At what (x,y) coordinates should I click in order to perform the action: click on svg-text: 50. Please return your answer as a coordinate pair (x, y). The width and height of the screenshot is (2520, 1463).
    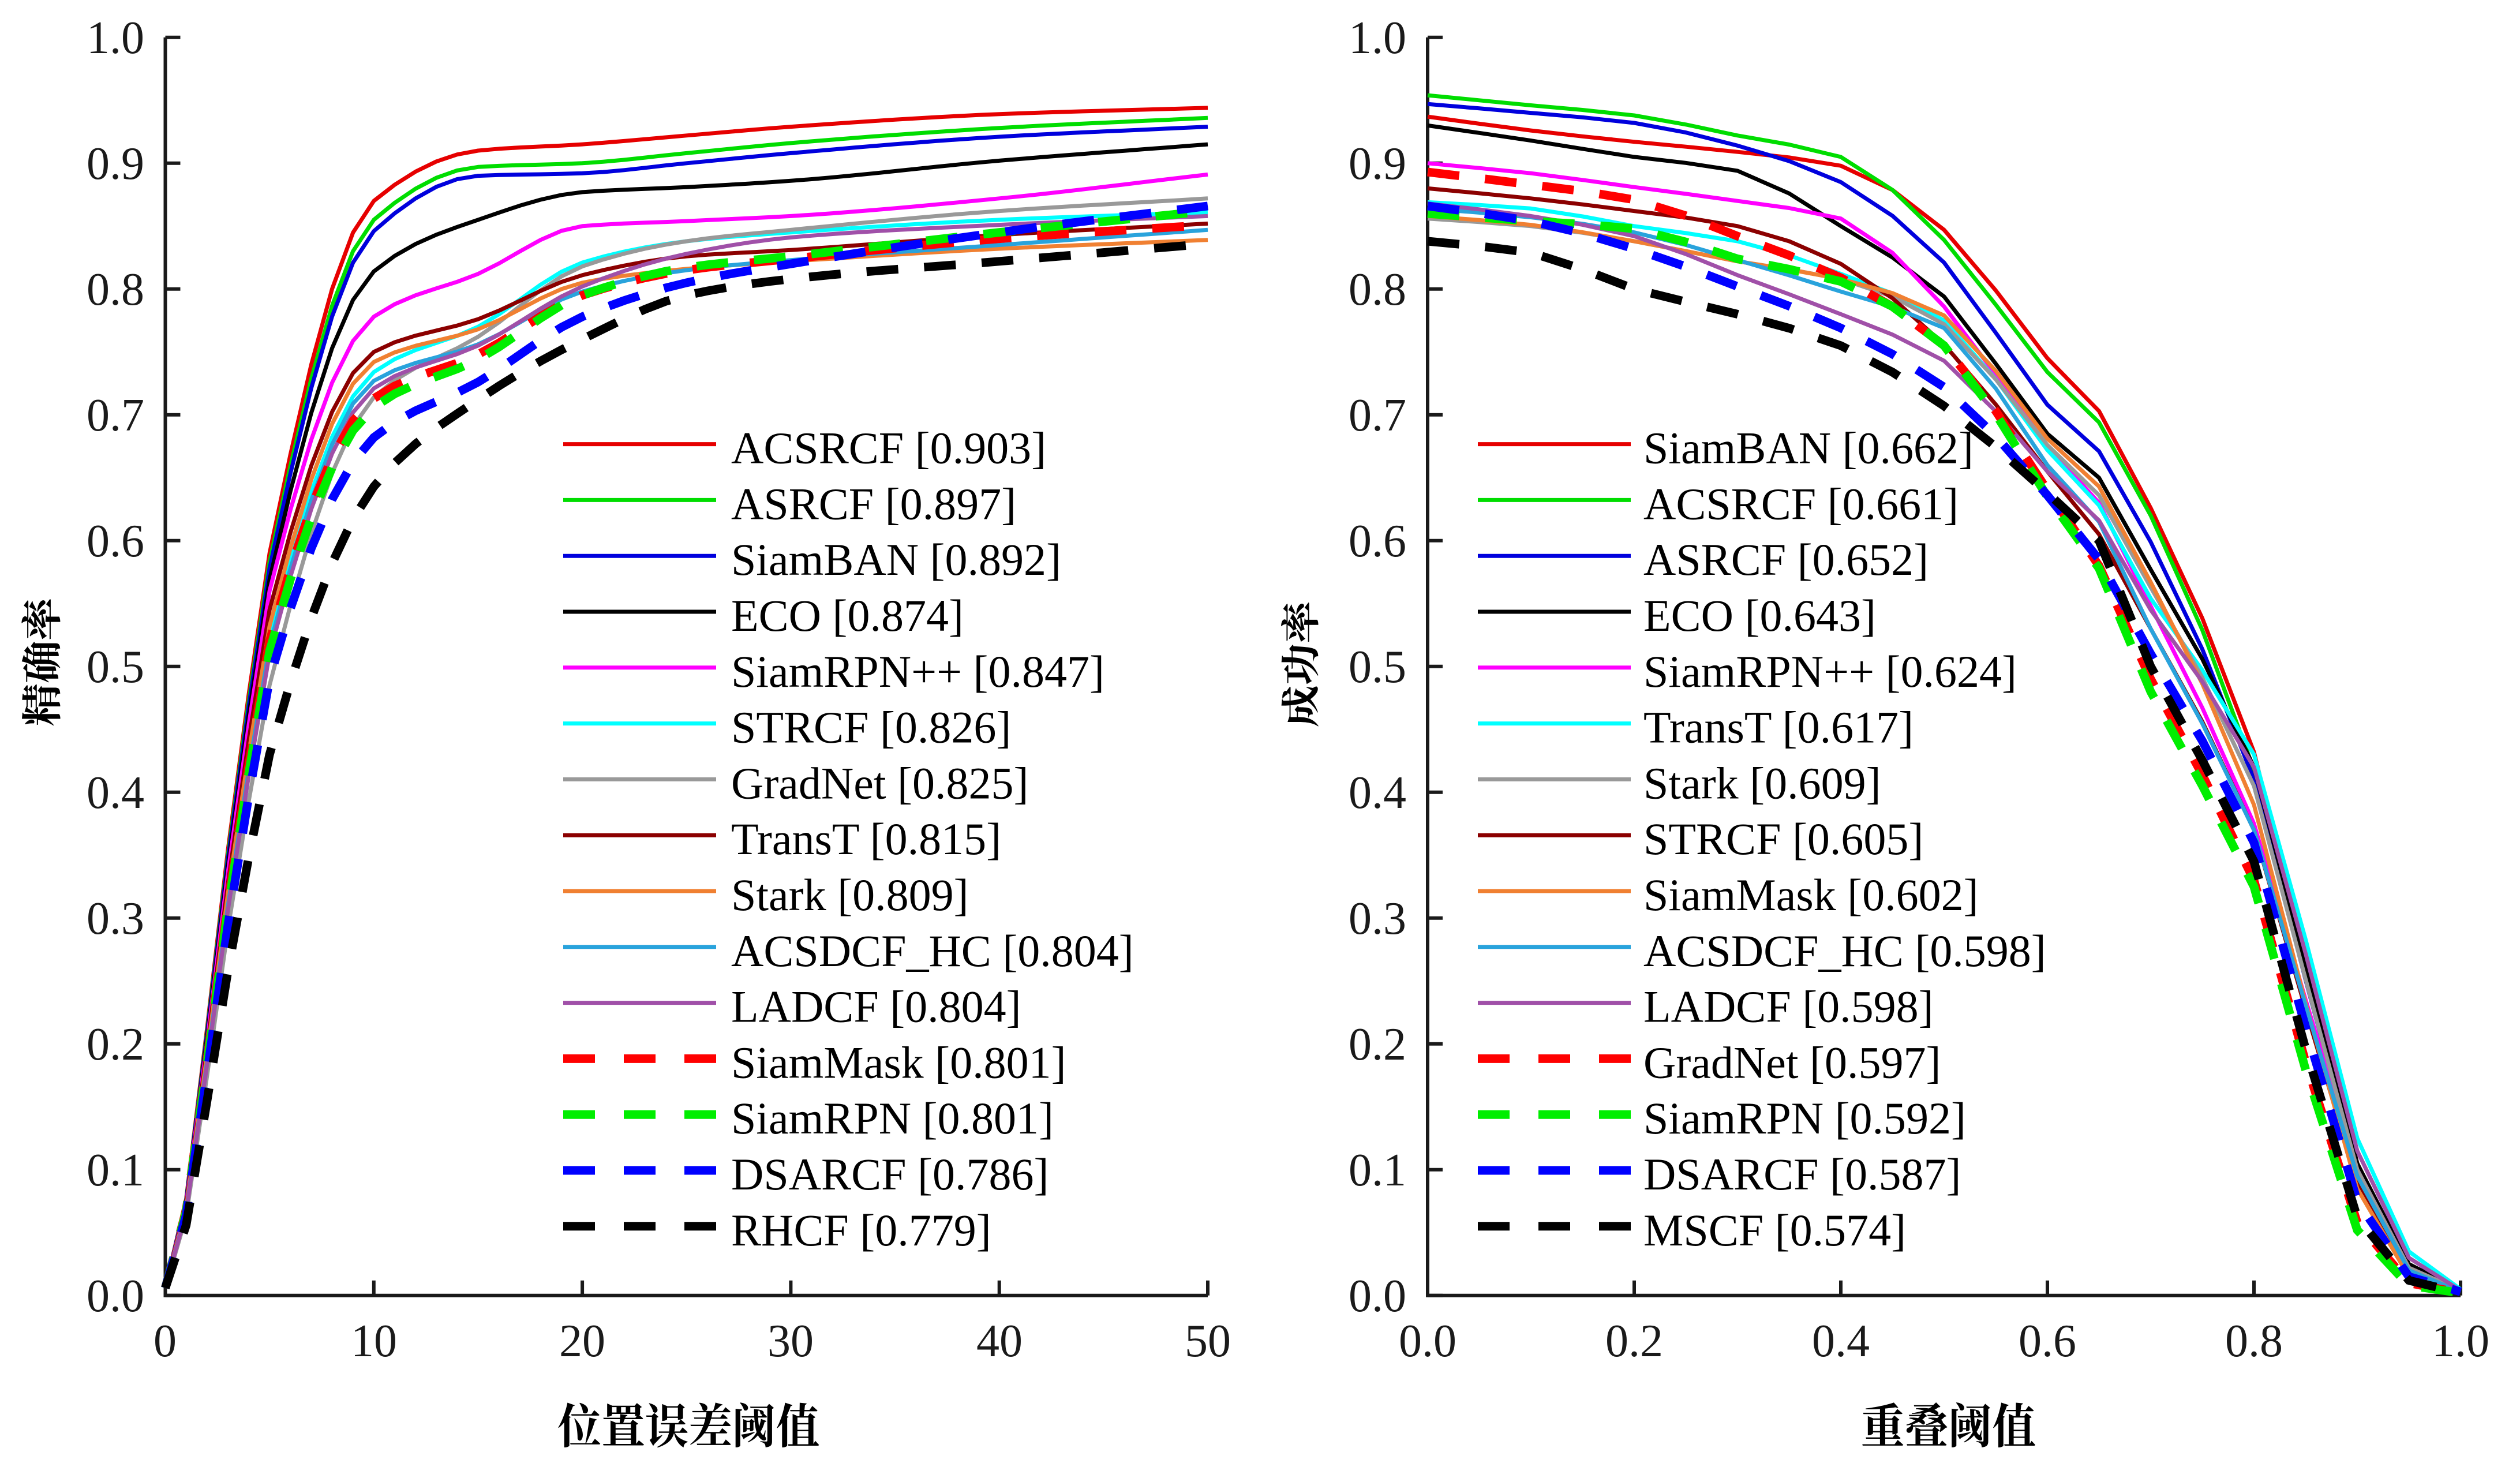
    Looking at the image, I should click on (1208, 1341).